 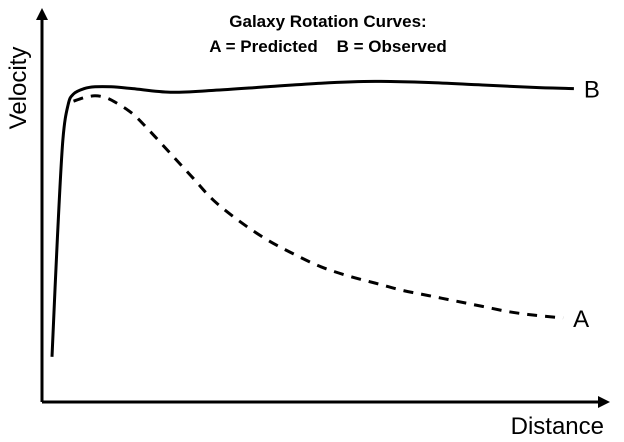 I want to click on series-label-a: A, so click(x=581, y=319).